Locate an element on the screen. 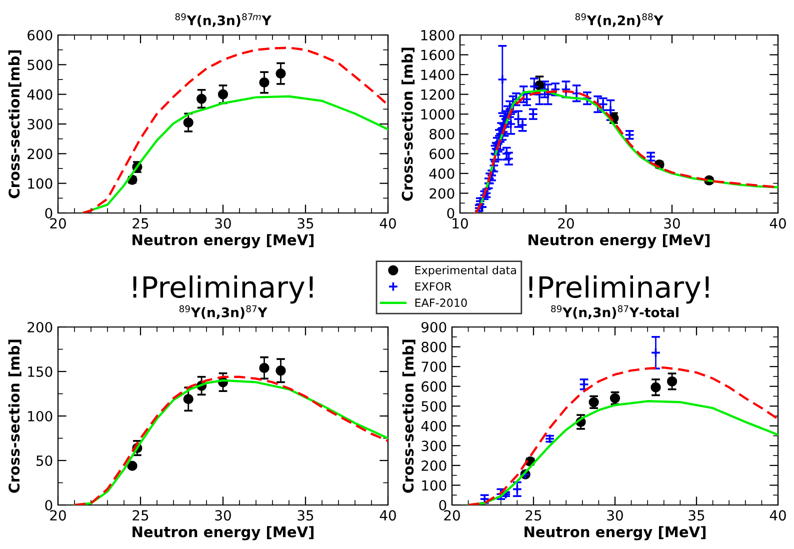 The width and height of the screenshot is (794, 549). y-tick-label: 700 is located at coordinates (434, 367).